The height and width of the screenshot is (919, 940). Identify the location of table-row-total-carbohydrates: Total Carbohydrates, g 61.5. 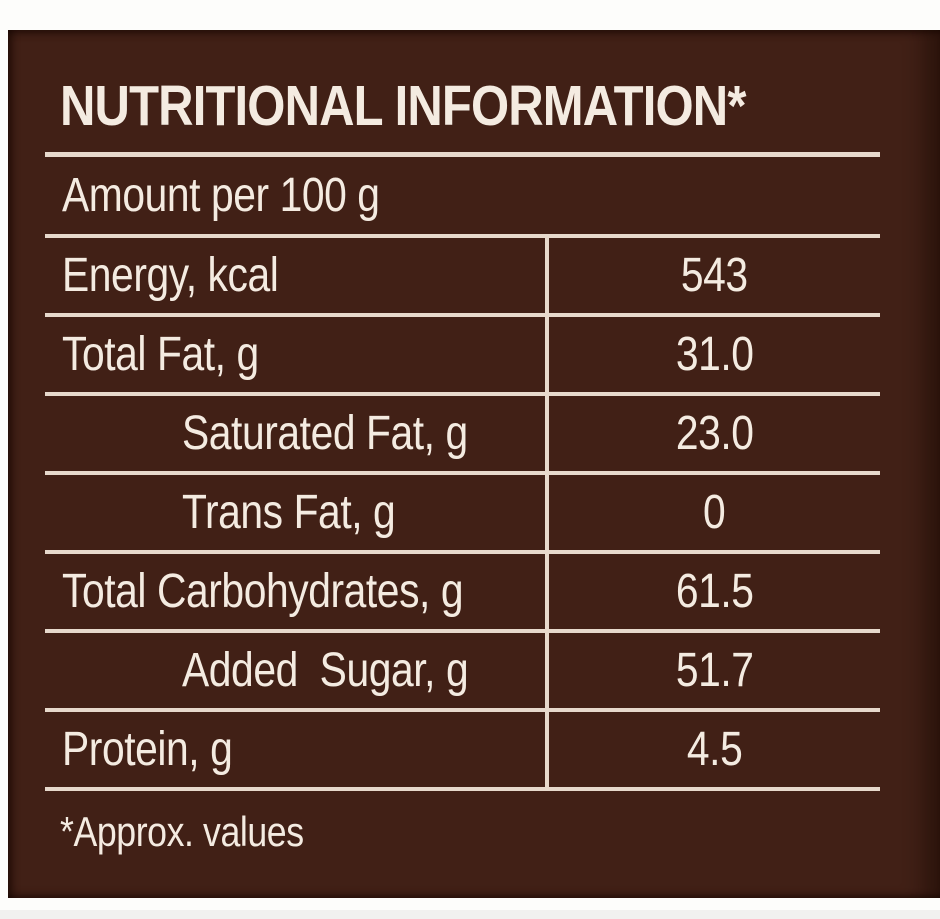
(462, 593).